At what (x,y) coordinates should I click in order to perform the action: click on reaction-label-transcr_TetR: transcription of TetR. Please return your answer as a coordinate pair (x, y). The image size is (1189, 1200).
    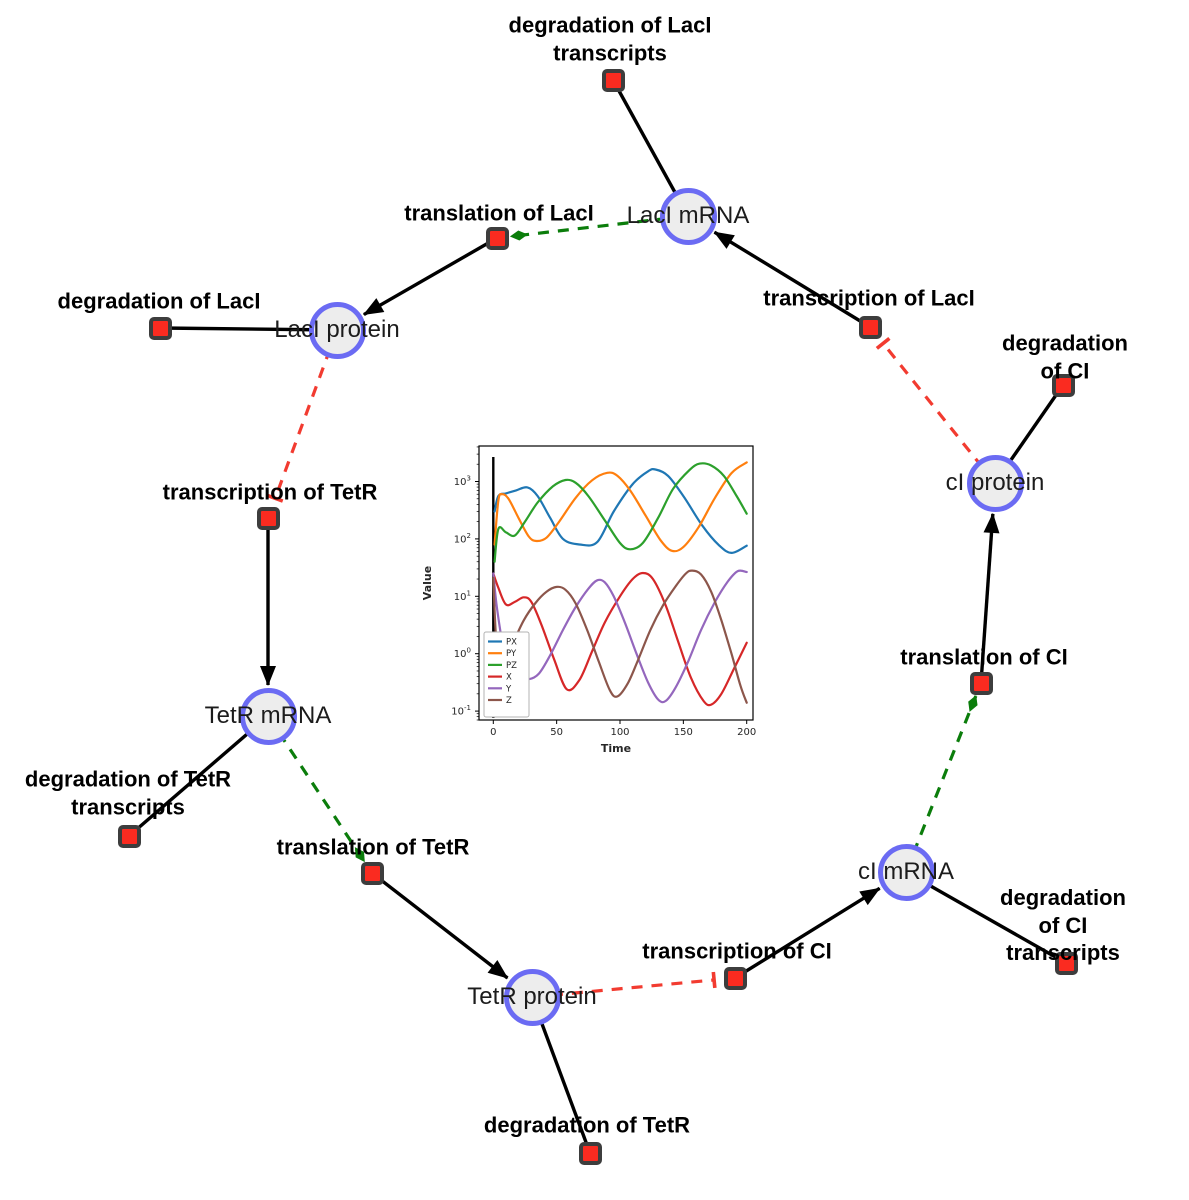
    Looking at the image, I should click on (270, 492).